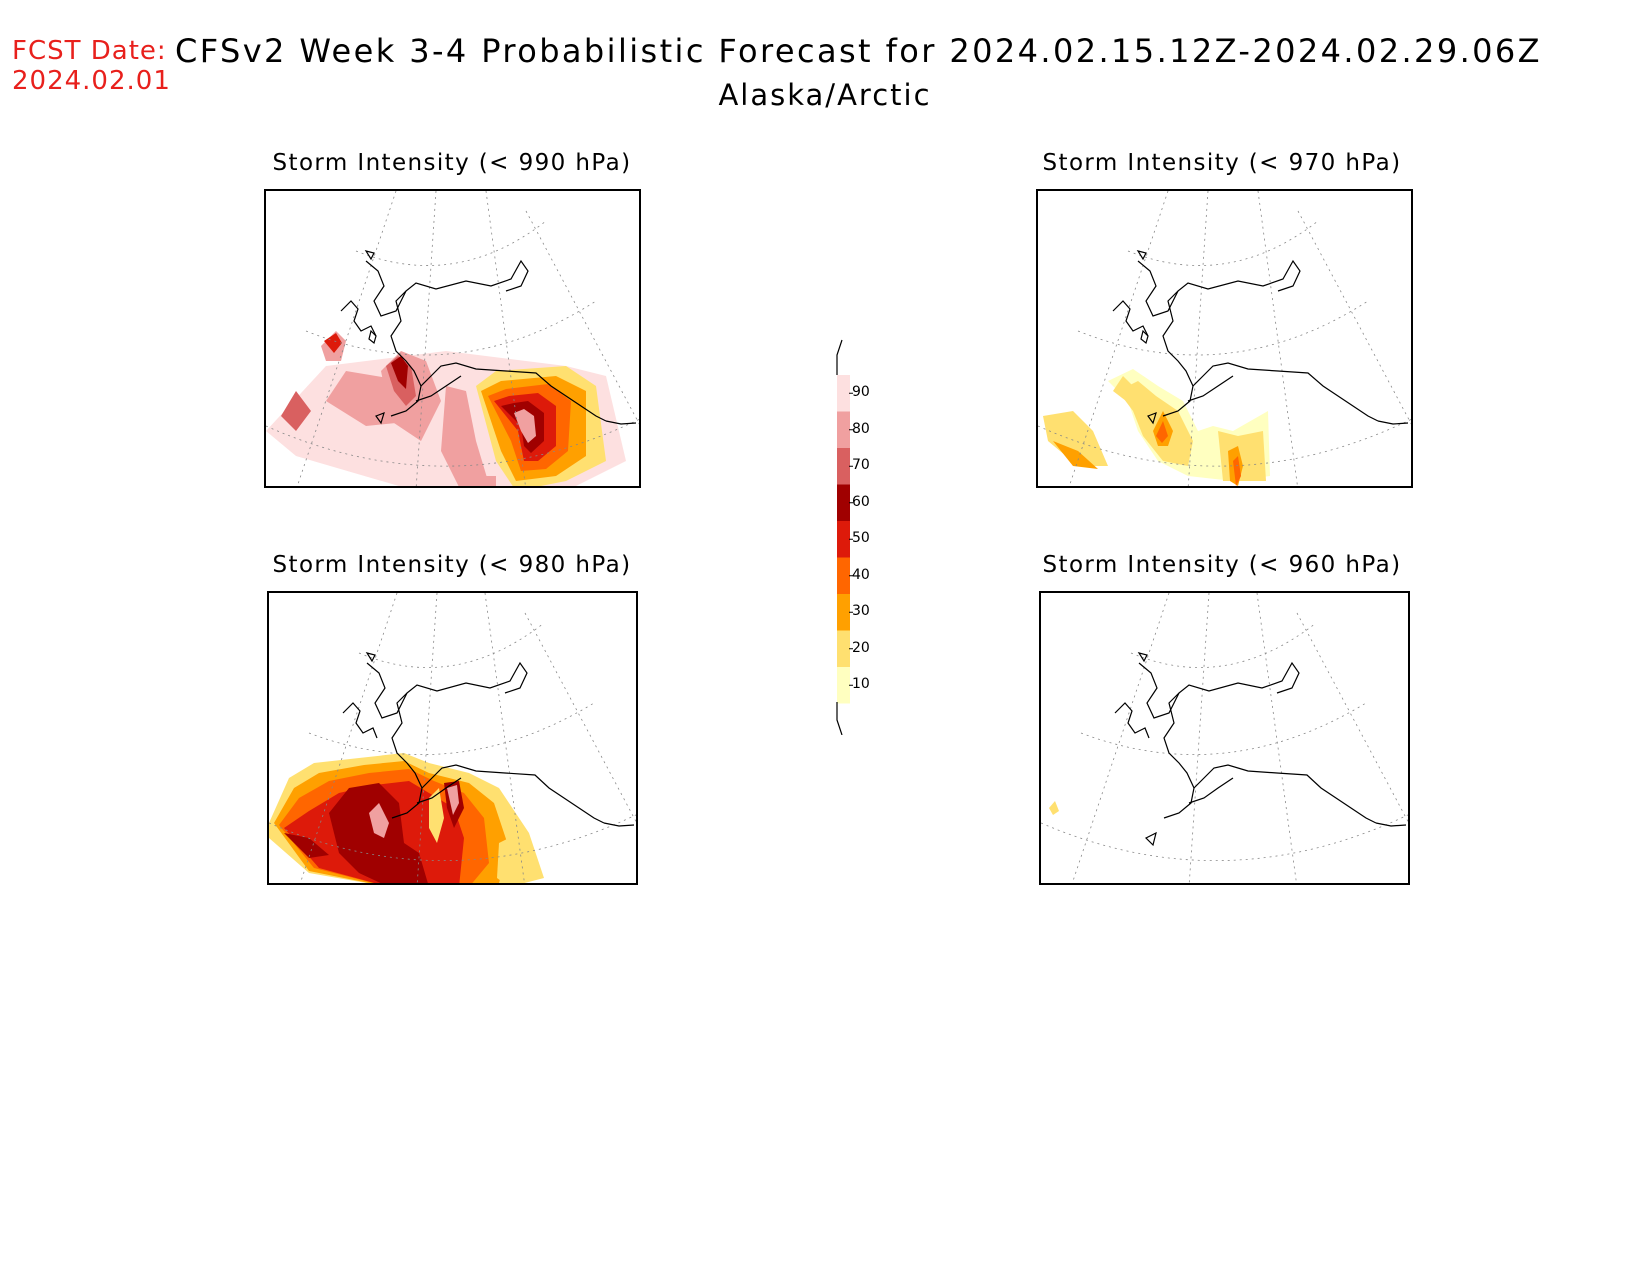 This screenshot has width=1650, height=1275. Describe the element at coordinates (861, 392) in the screenshot. I see `colorbar-label-90: 90` at that location.